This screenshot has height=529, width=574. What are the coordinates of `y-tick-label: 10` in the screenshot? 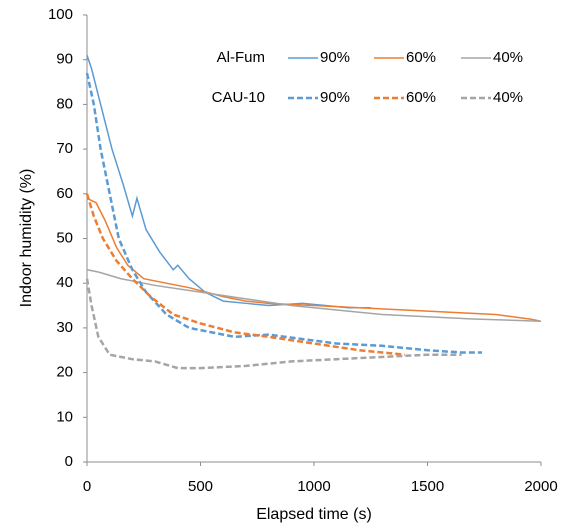 It's located at (64, 416).